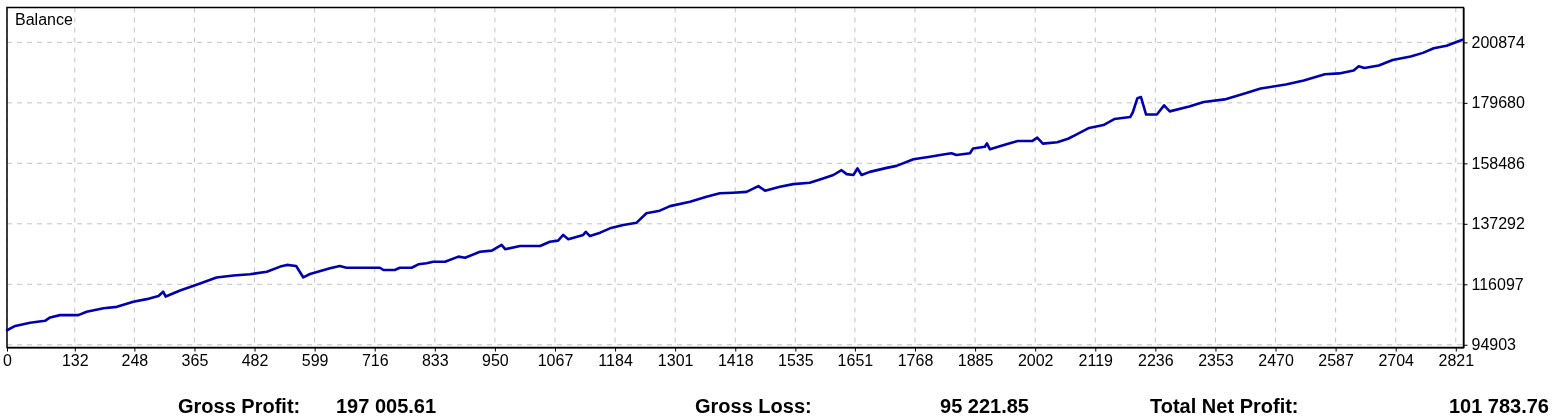 The image size is (1560, 418). Describe the element at coordinates (1224, 406) in the screenshot. I see `text: Total Net Profit:` at that location.